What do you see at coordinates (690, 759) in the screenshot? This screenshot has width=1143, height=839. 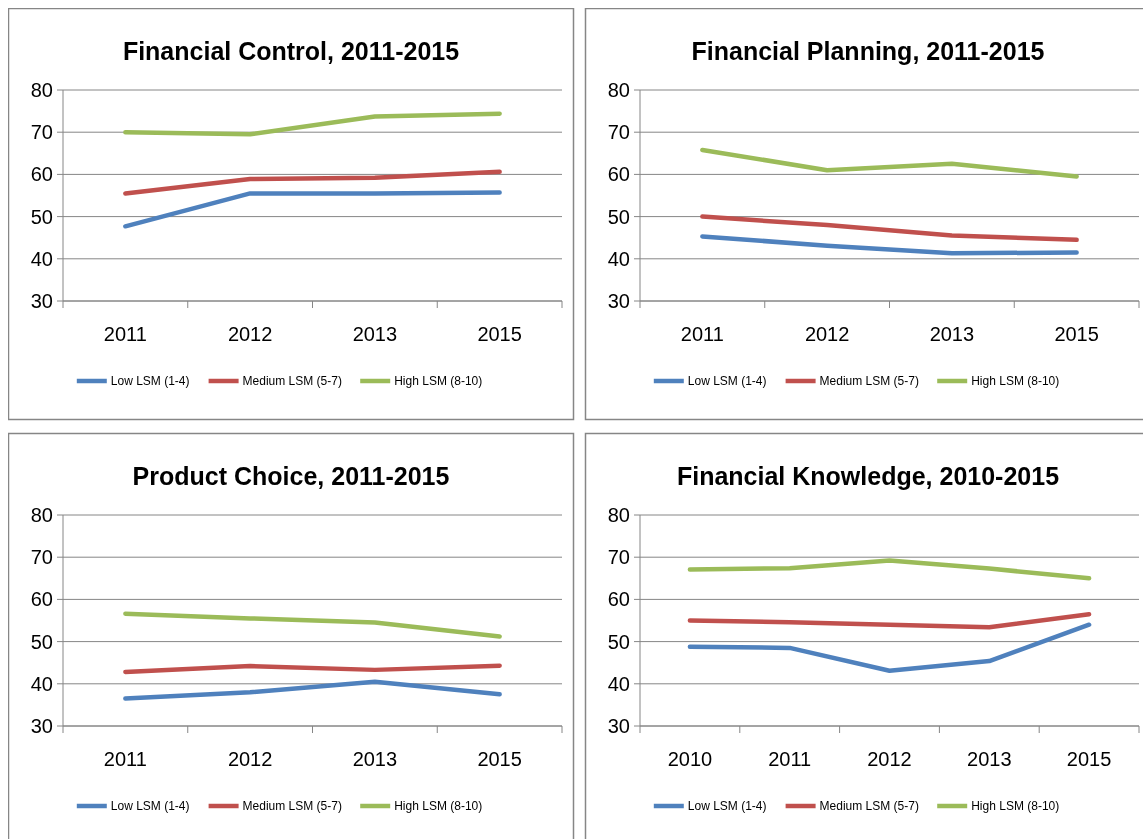 I see `x-tick-label: 2010` at bounding box center [690, 759].